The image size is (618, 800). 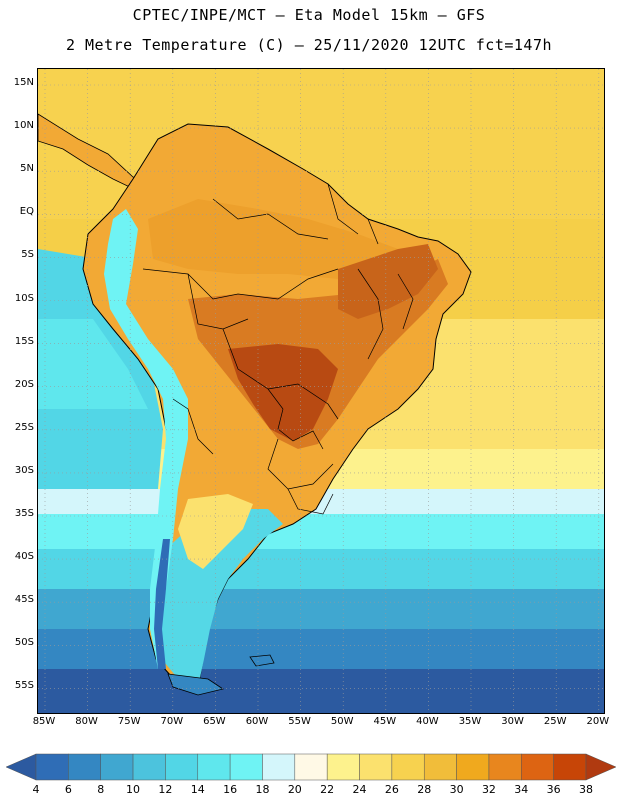 I want to click on southern-cone-cool, so click(x=218, y=598).